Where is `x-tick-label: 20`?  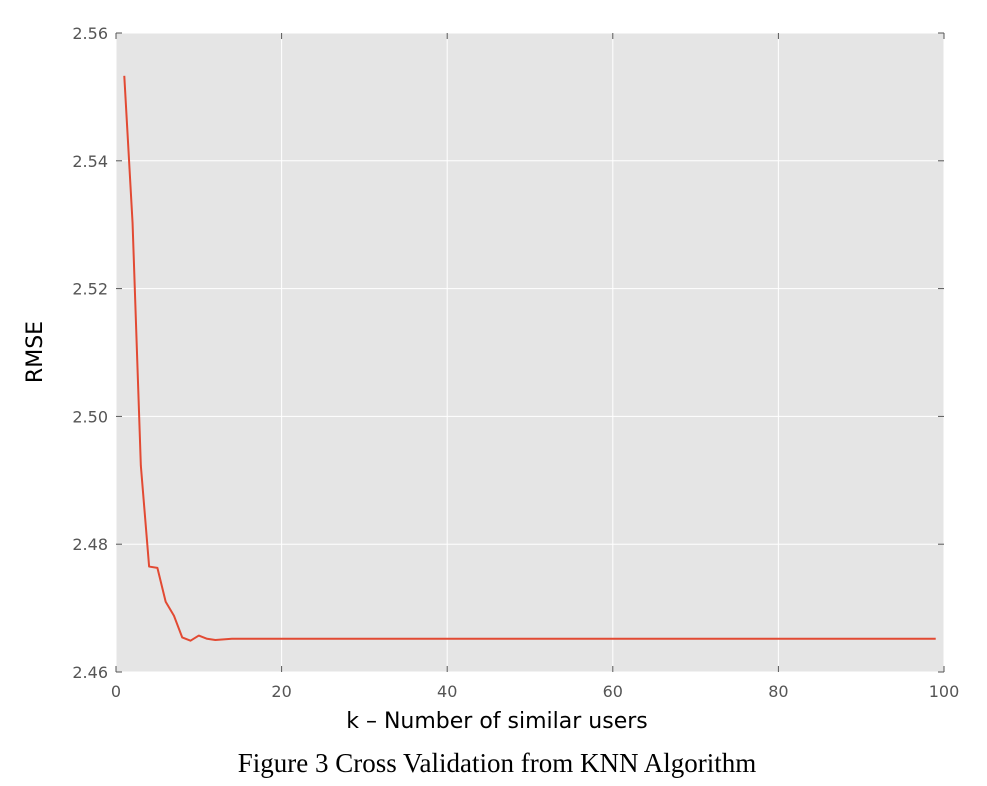
x-tick-label: 20 is located at coordinates (281, 691).